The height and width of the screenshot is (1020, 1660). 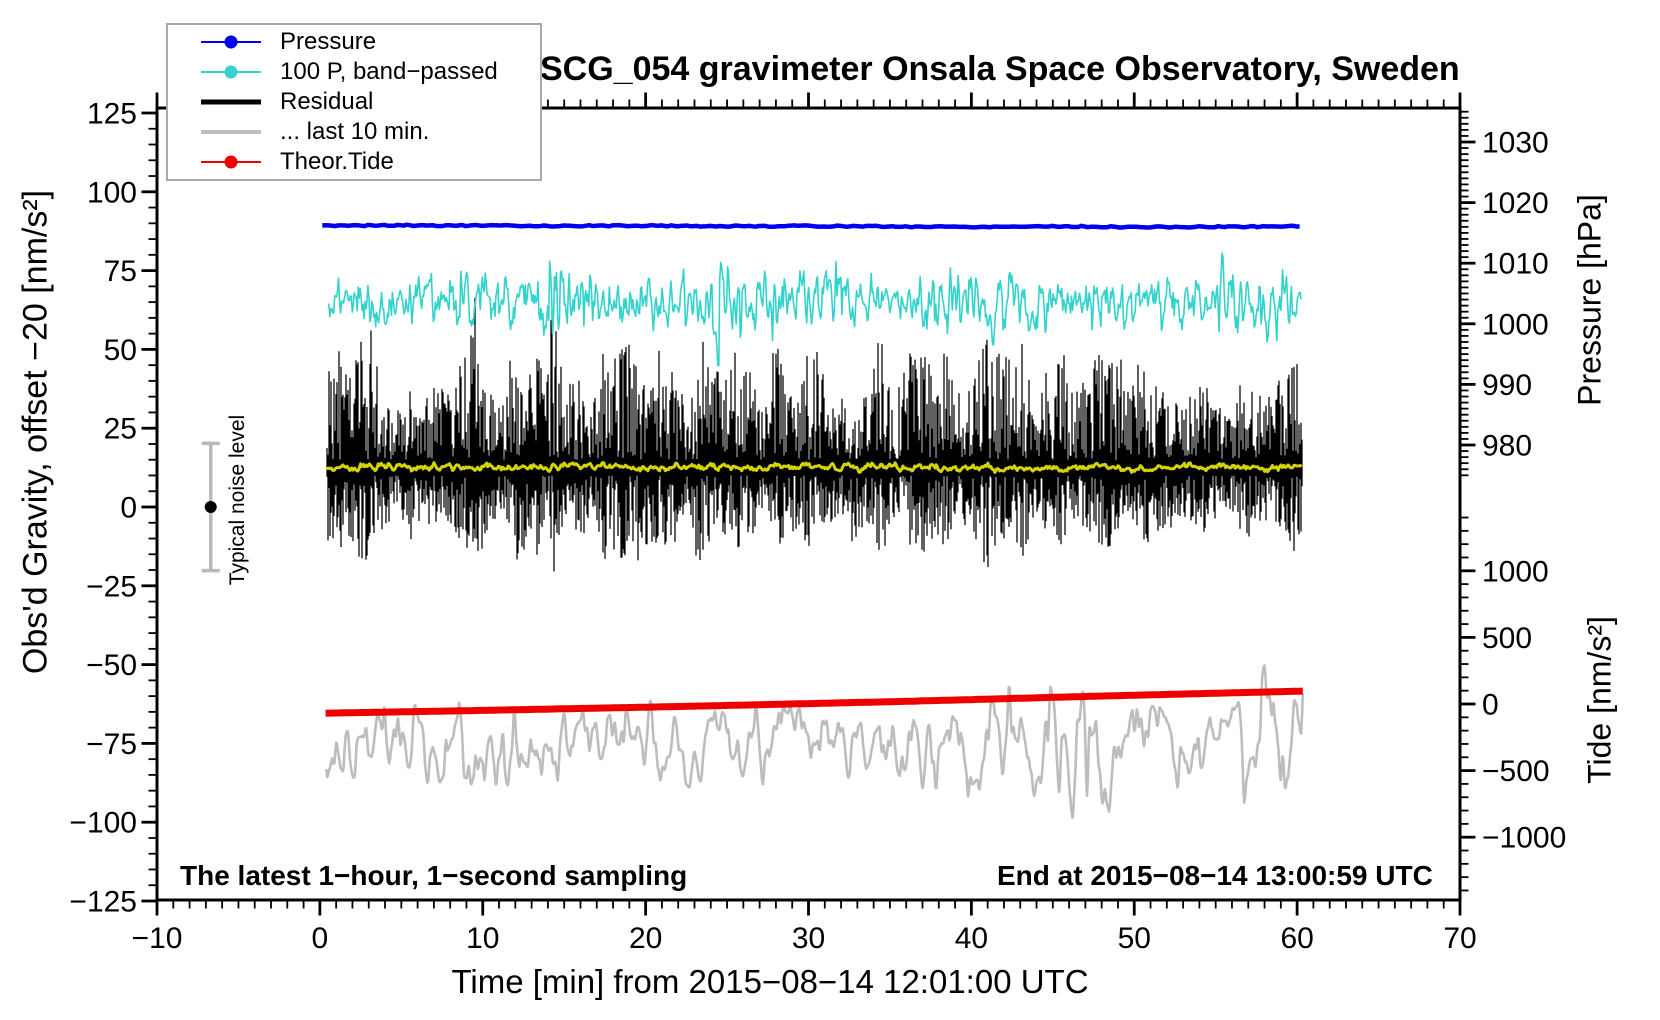 What do you see at coordinates (128, 508) in the screenshot?
I see `gravity-tick-label: 0` at bounding box center [128, 508].